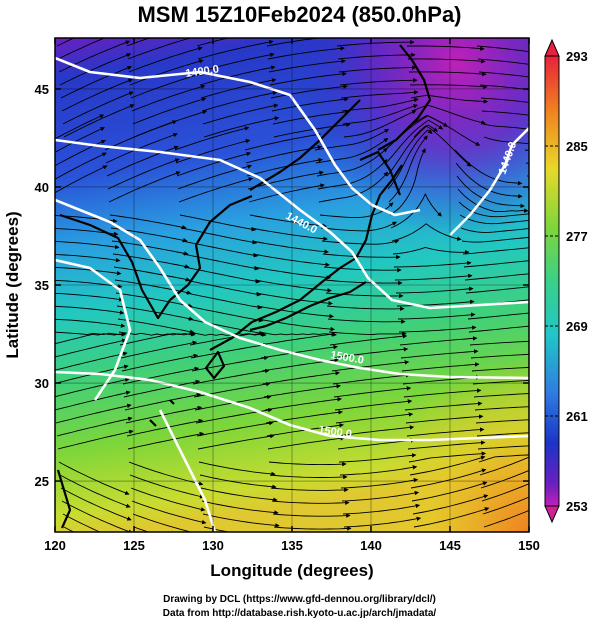  What do you see at coordinates (577, 146) in the screenshot?
I see `colorbar-label: 285` at bounding box center [577, 146].